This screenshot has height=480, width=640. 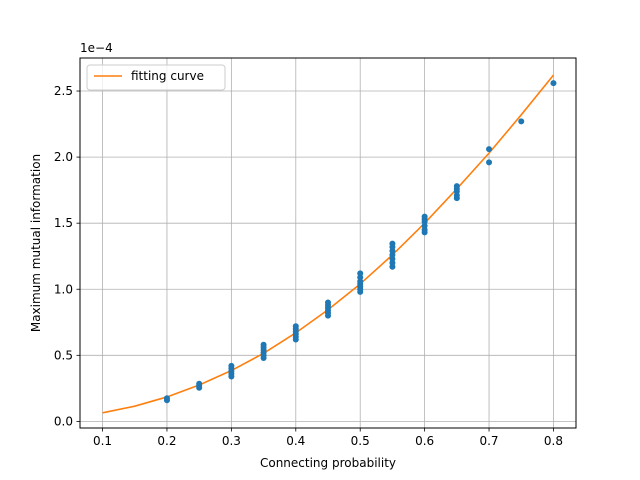 I want to click on x-tick-label: 0.5, so click(x=360, y=441).